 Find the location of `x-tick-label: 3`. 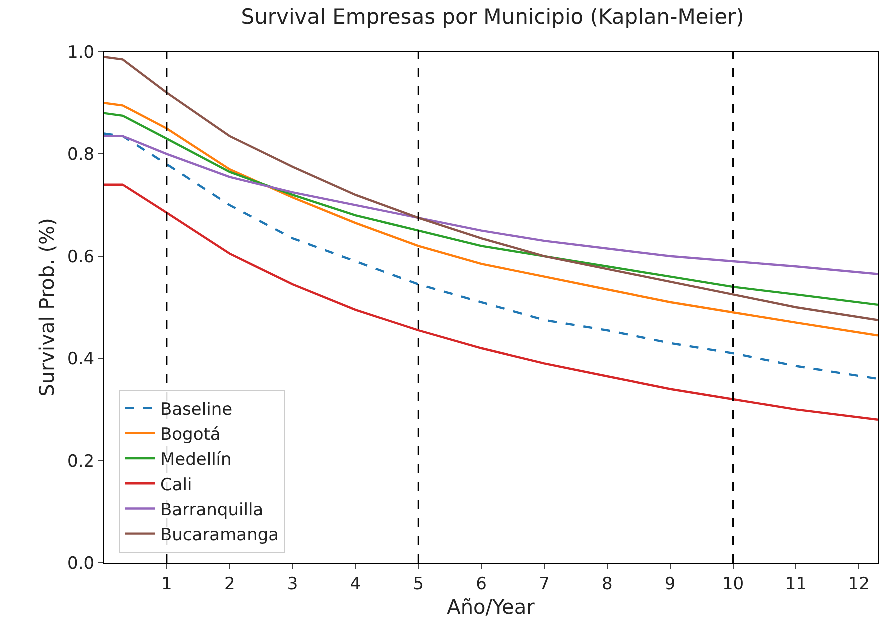

x-tick-label: 3 is located at coordinates (292, 584).